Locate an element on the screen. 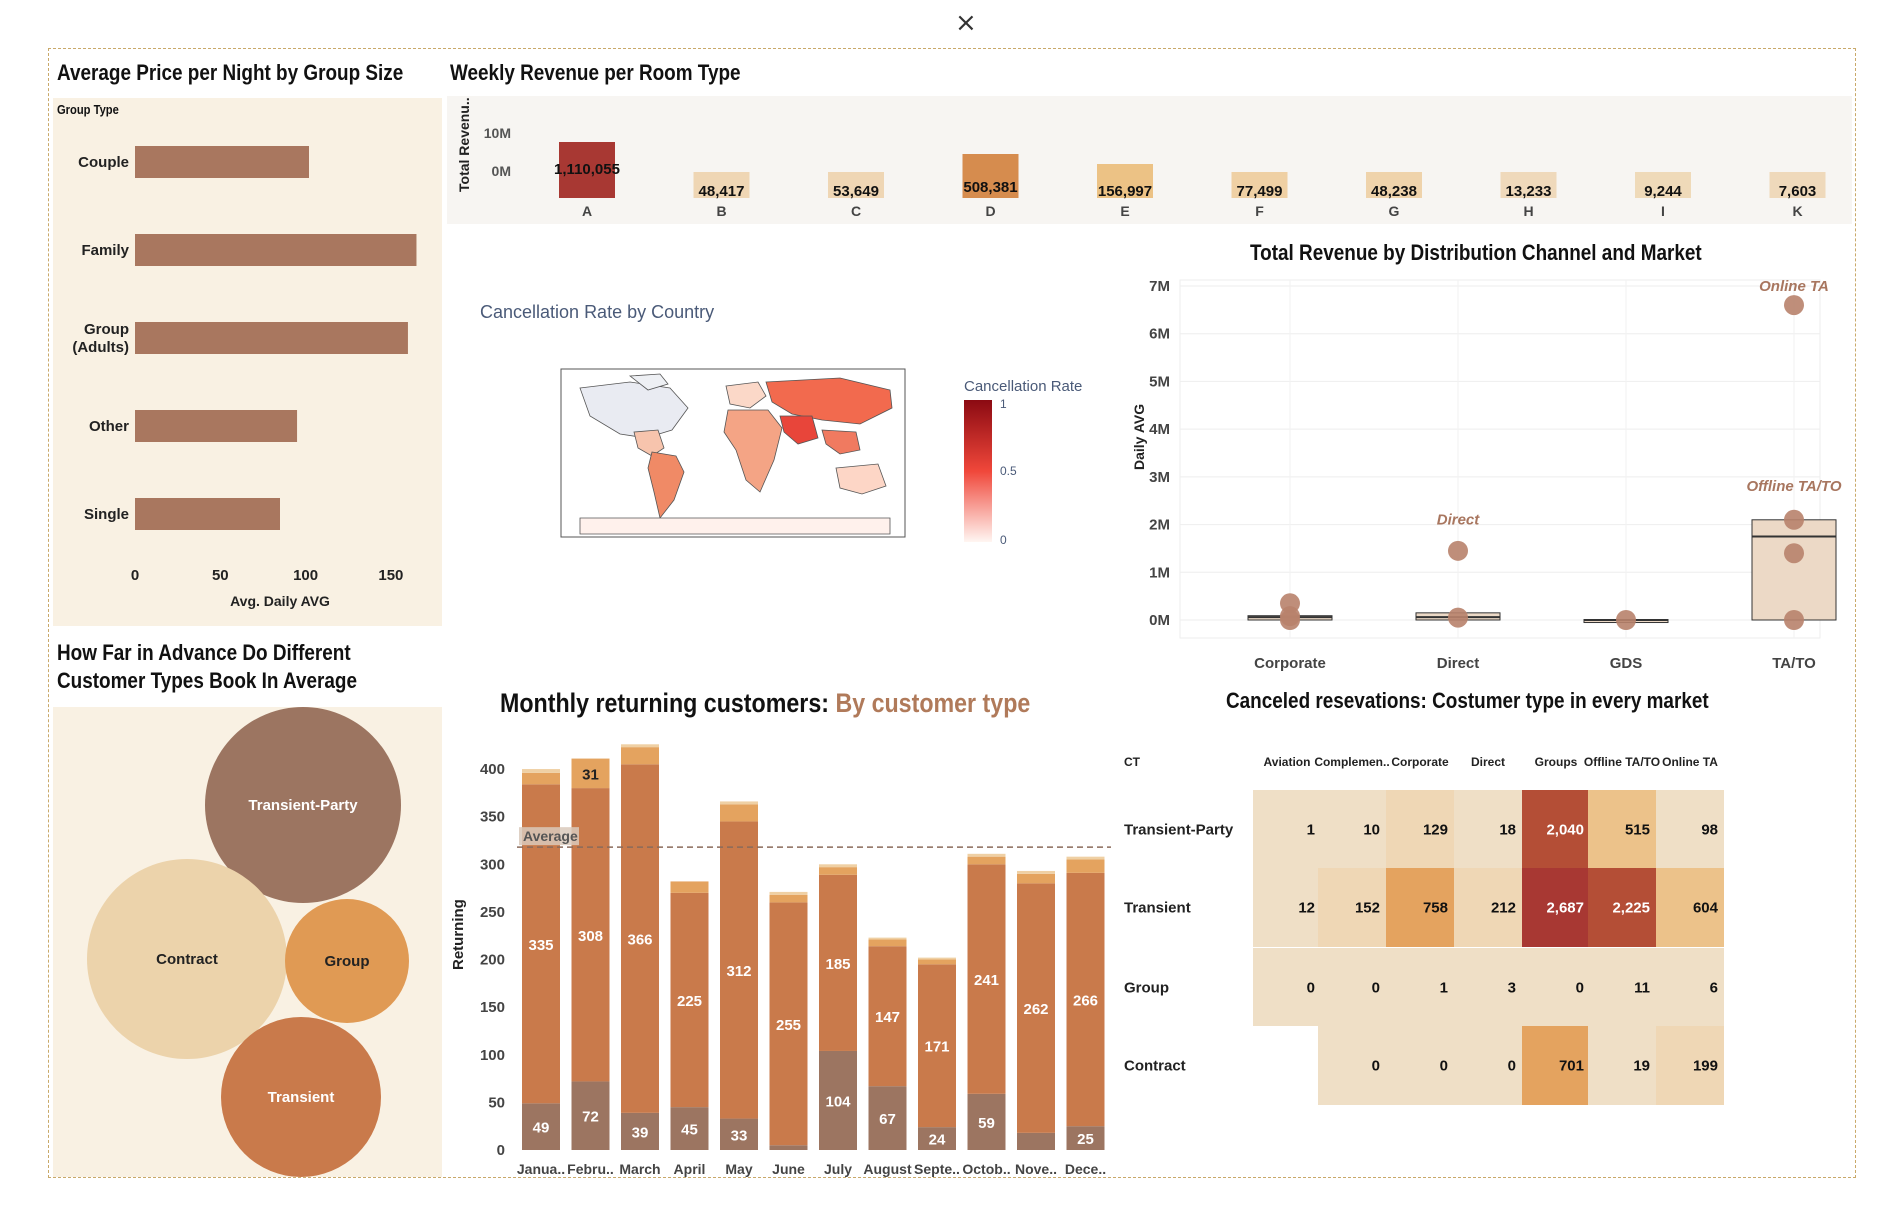 This screenshot has height=1221, width=1897. legend-header: Group Type is located at coordinates (88, 109).